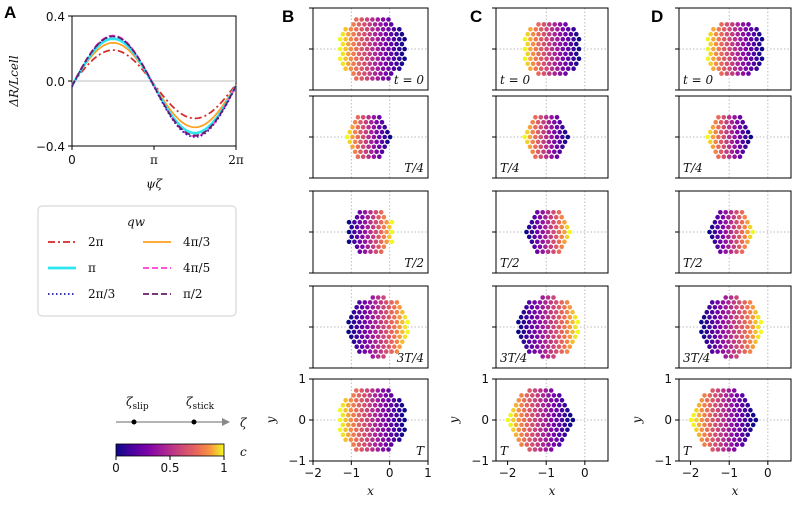 The height and width of the screenshot is (505, 803). Describe the element at coordinates (369, 327) in the screenshot. I see `snapshot-panel: 3T/4` at that location.